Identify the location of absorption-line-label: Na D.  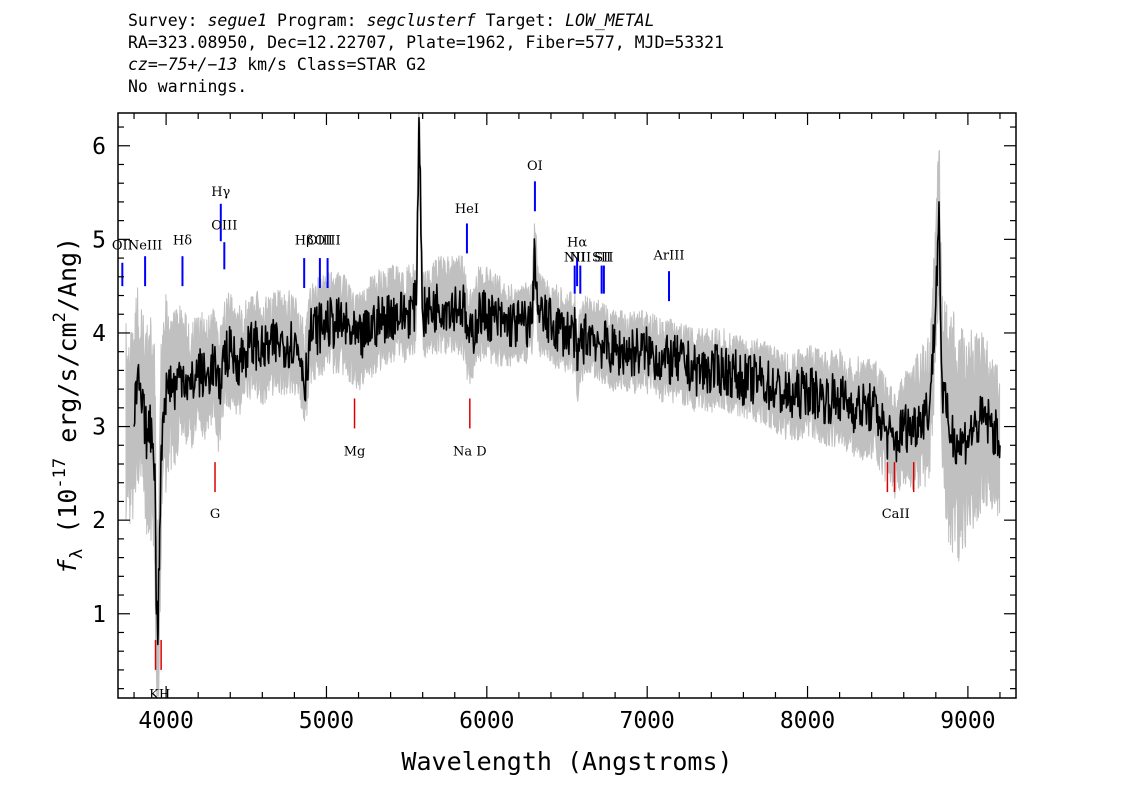
(470, 451).